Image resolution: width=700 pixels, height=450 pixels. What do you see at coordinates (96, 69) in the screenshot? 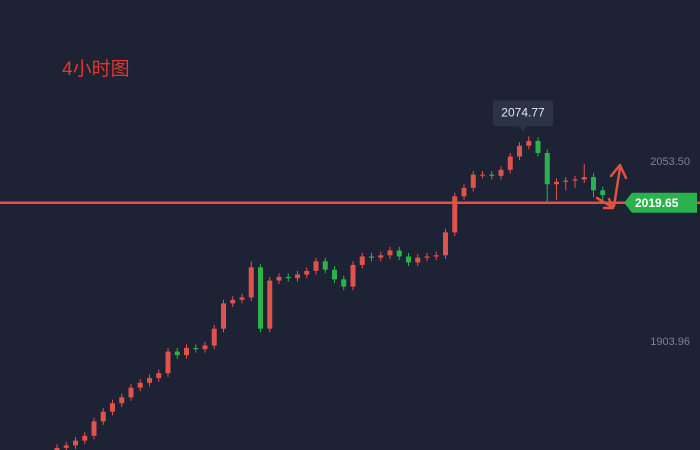
I see `chart-title: 4小时图` at bounding box center [96, 69].